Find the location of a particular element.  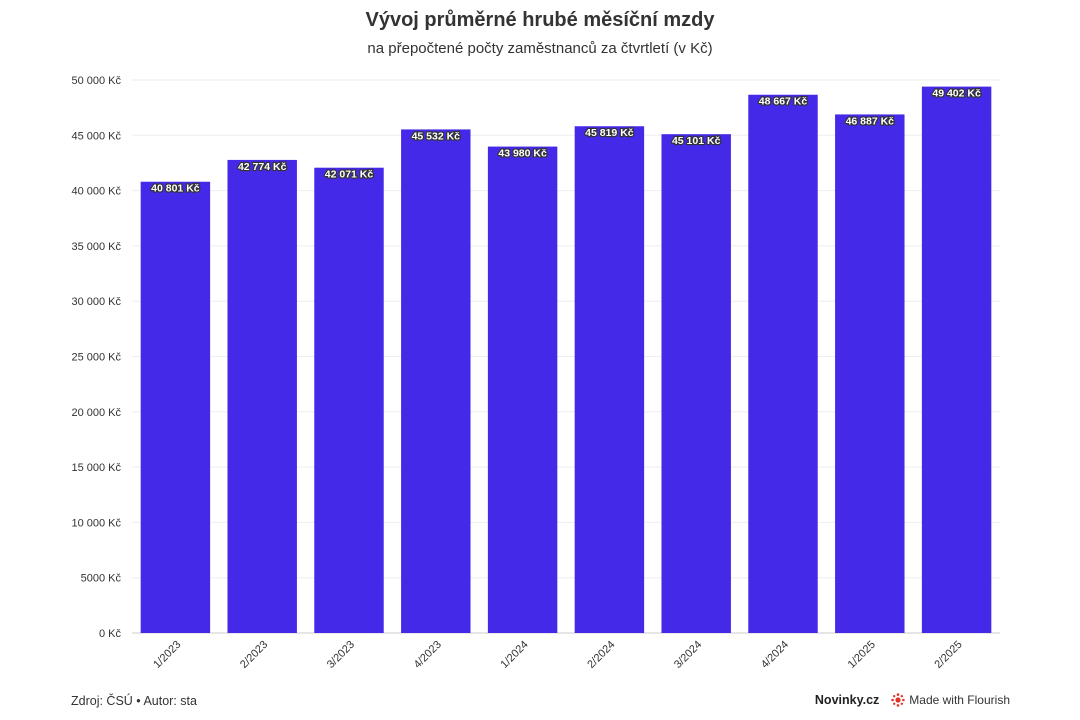

made-with-flourish-link: Made with Flourish is located at coordinates (950, 700).